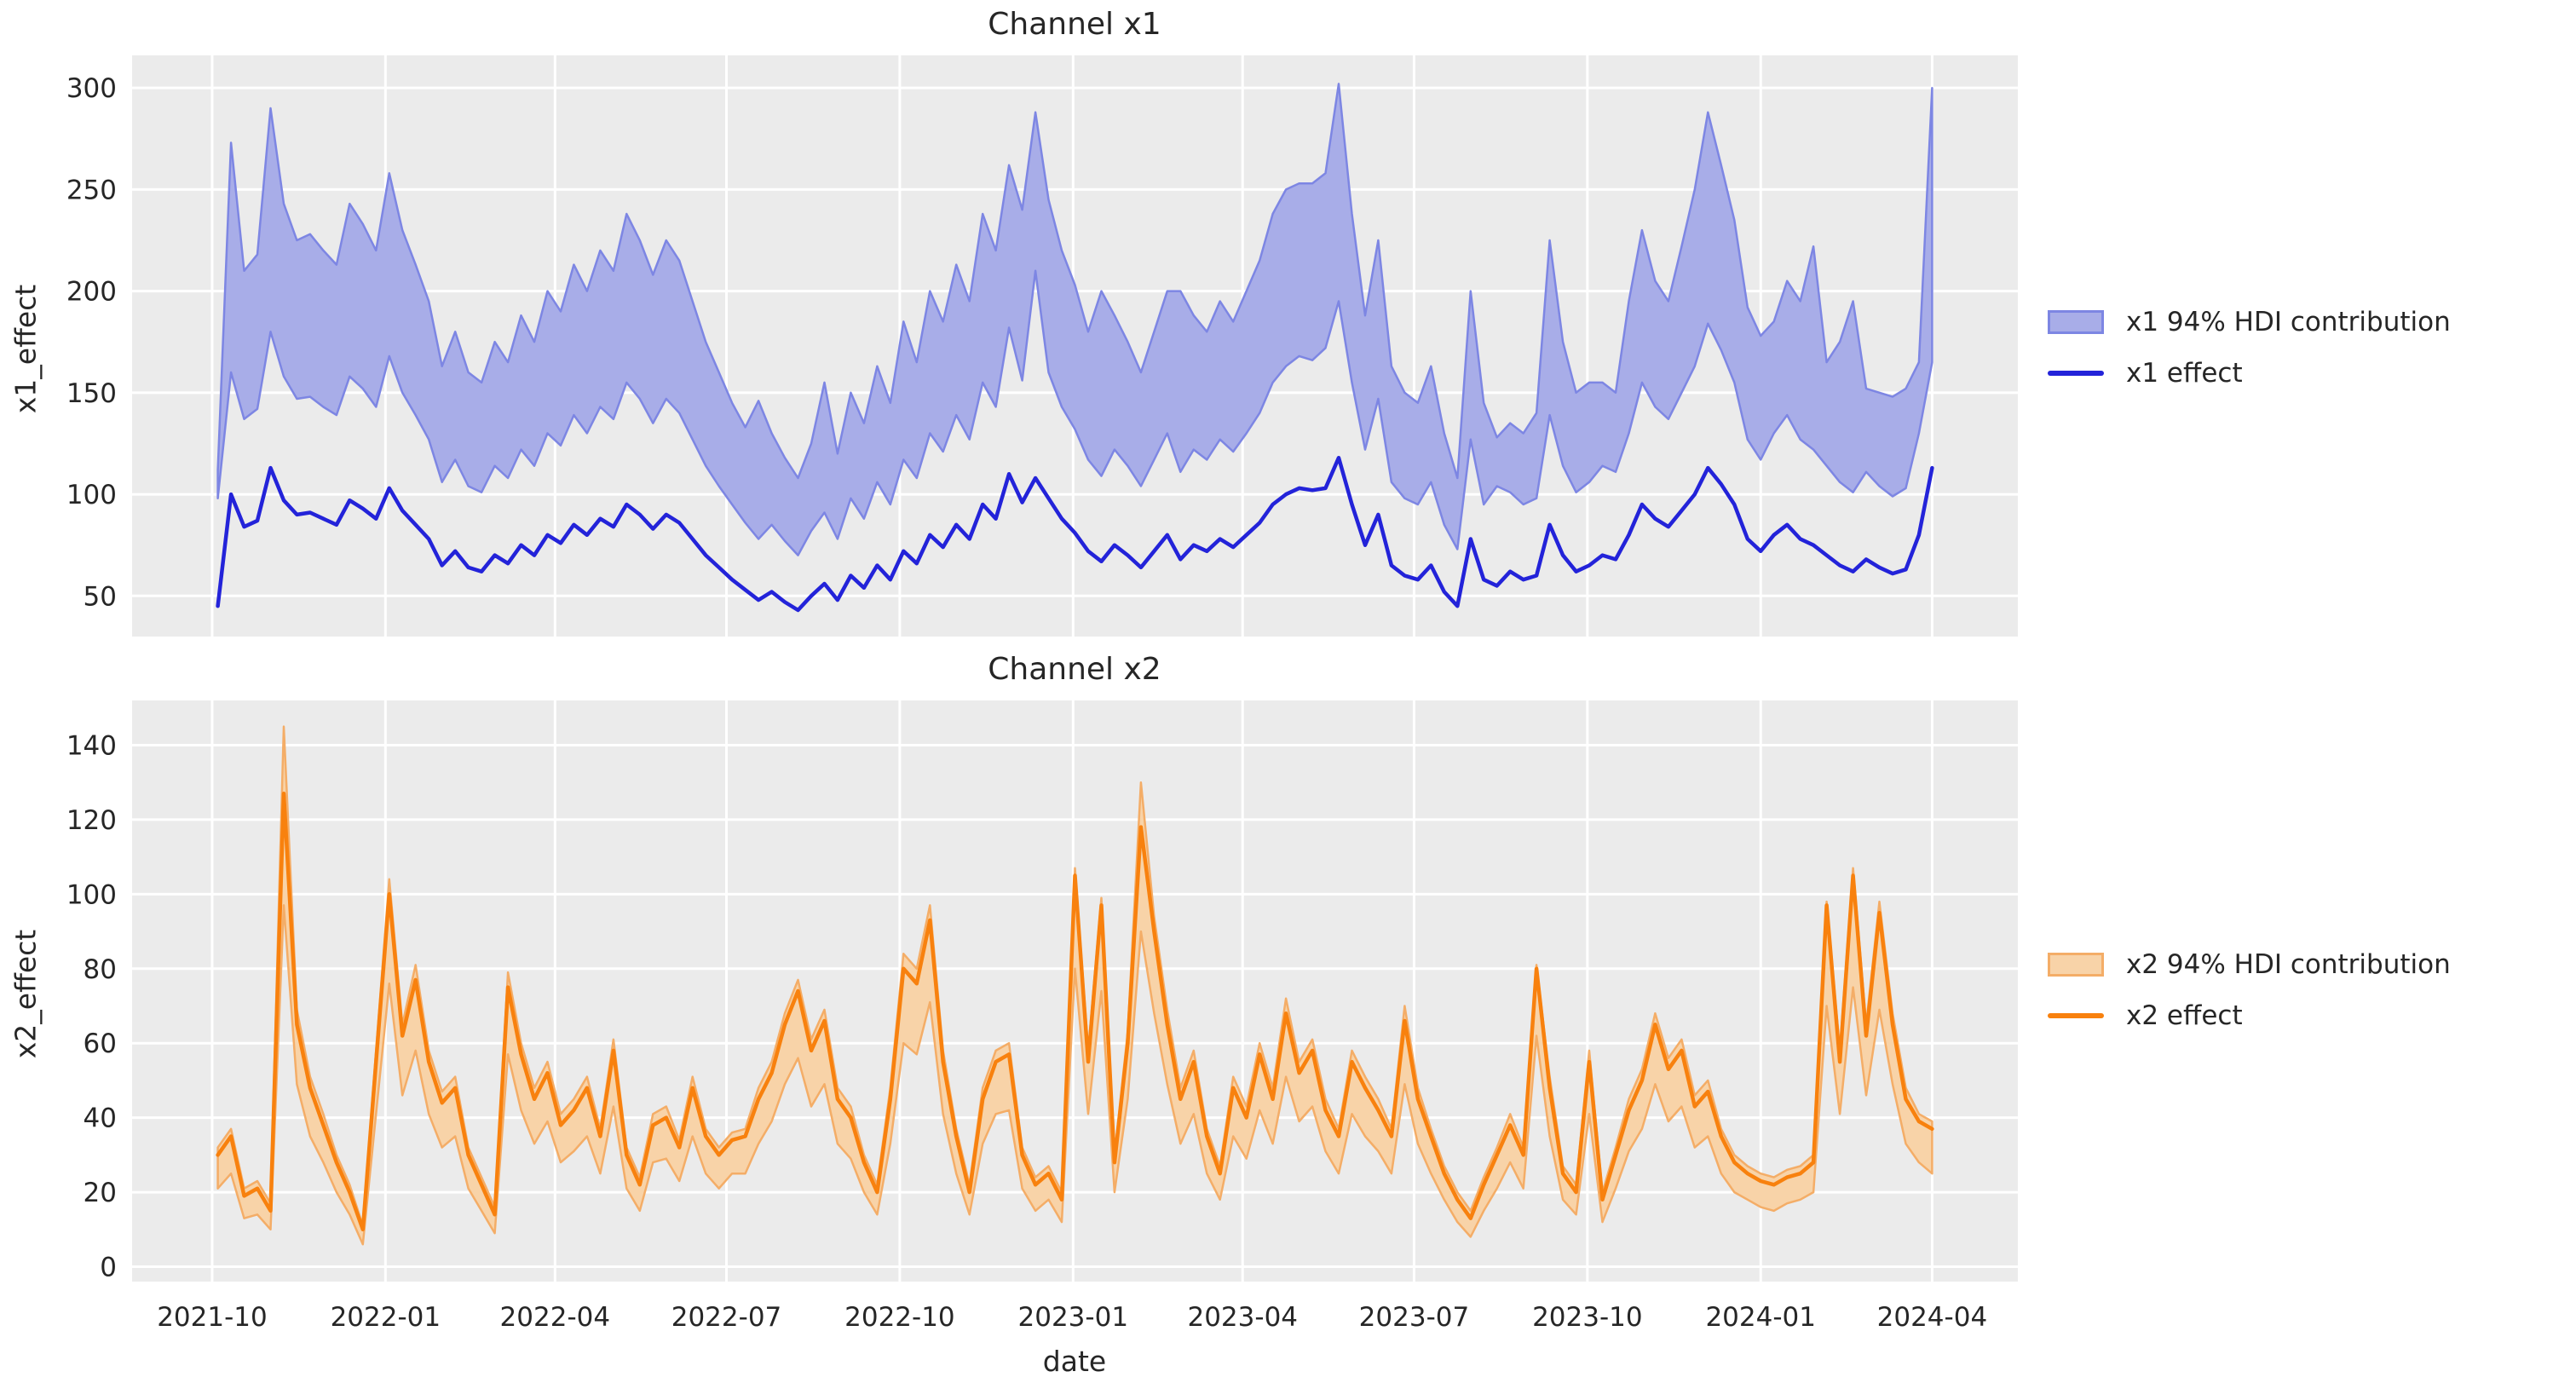 Image resolution: width=2576 pixels, height=1383 pixels. I want to click on x-tick-label: 2022-01, so click(386, 1317).